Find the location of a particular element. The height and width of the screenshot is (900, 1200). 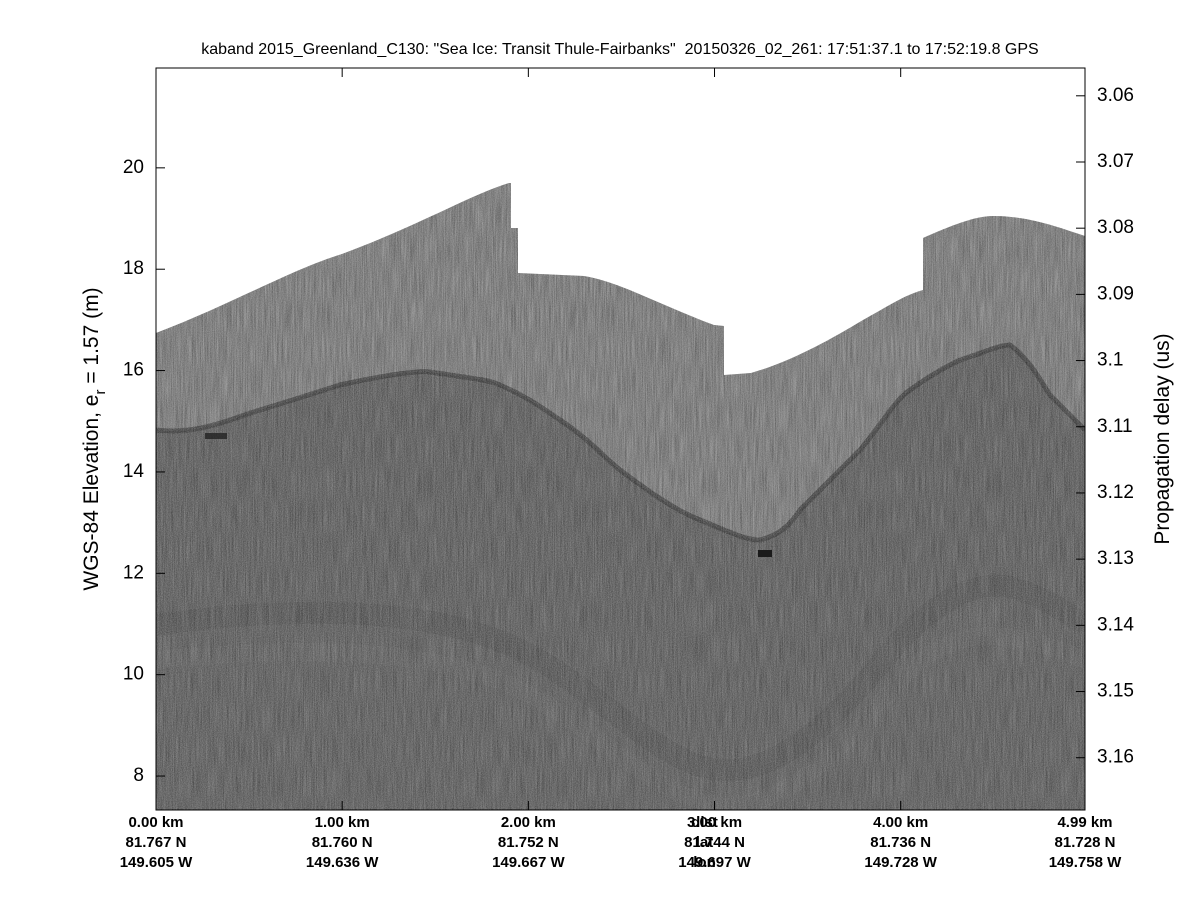

y2-tick-label: 3.15 is located at coordinates (1115, 691).